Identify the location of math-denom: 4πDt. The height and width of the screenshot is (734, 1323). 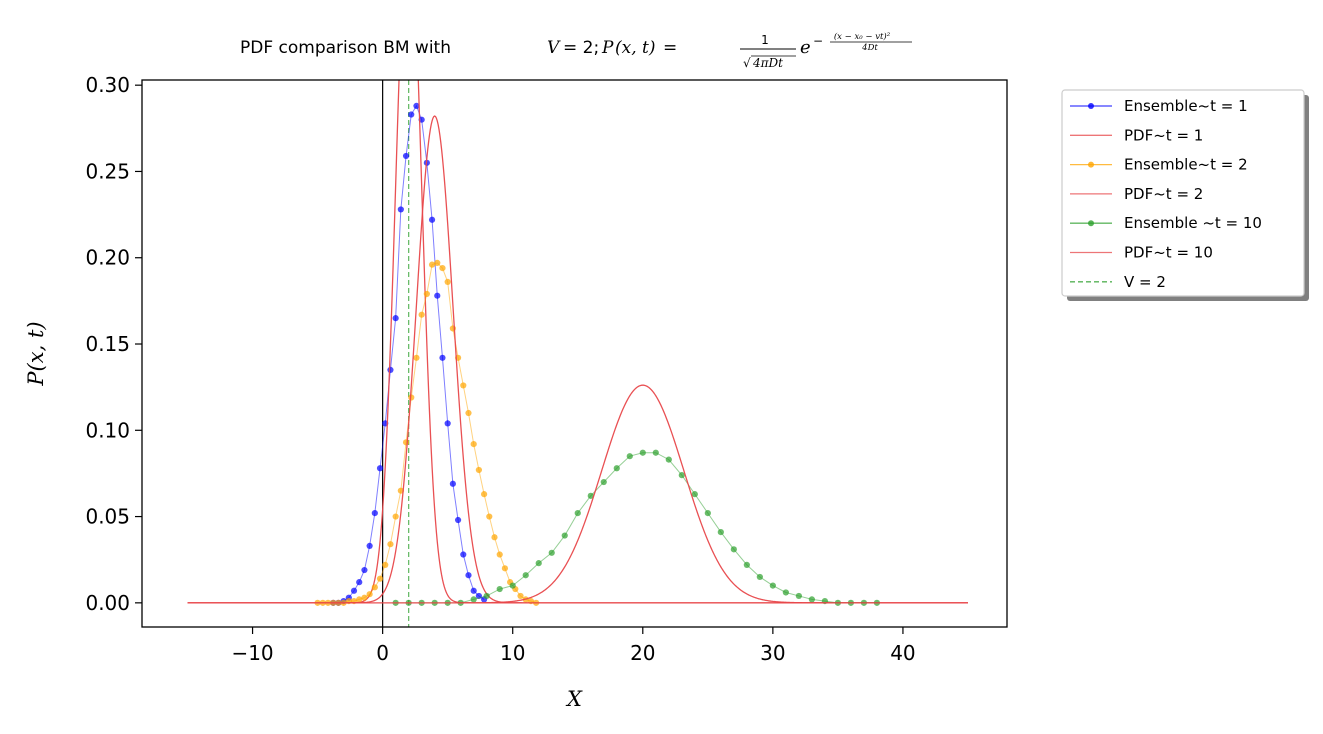
(767, 63).